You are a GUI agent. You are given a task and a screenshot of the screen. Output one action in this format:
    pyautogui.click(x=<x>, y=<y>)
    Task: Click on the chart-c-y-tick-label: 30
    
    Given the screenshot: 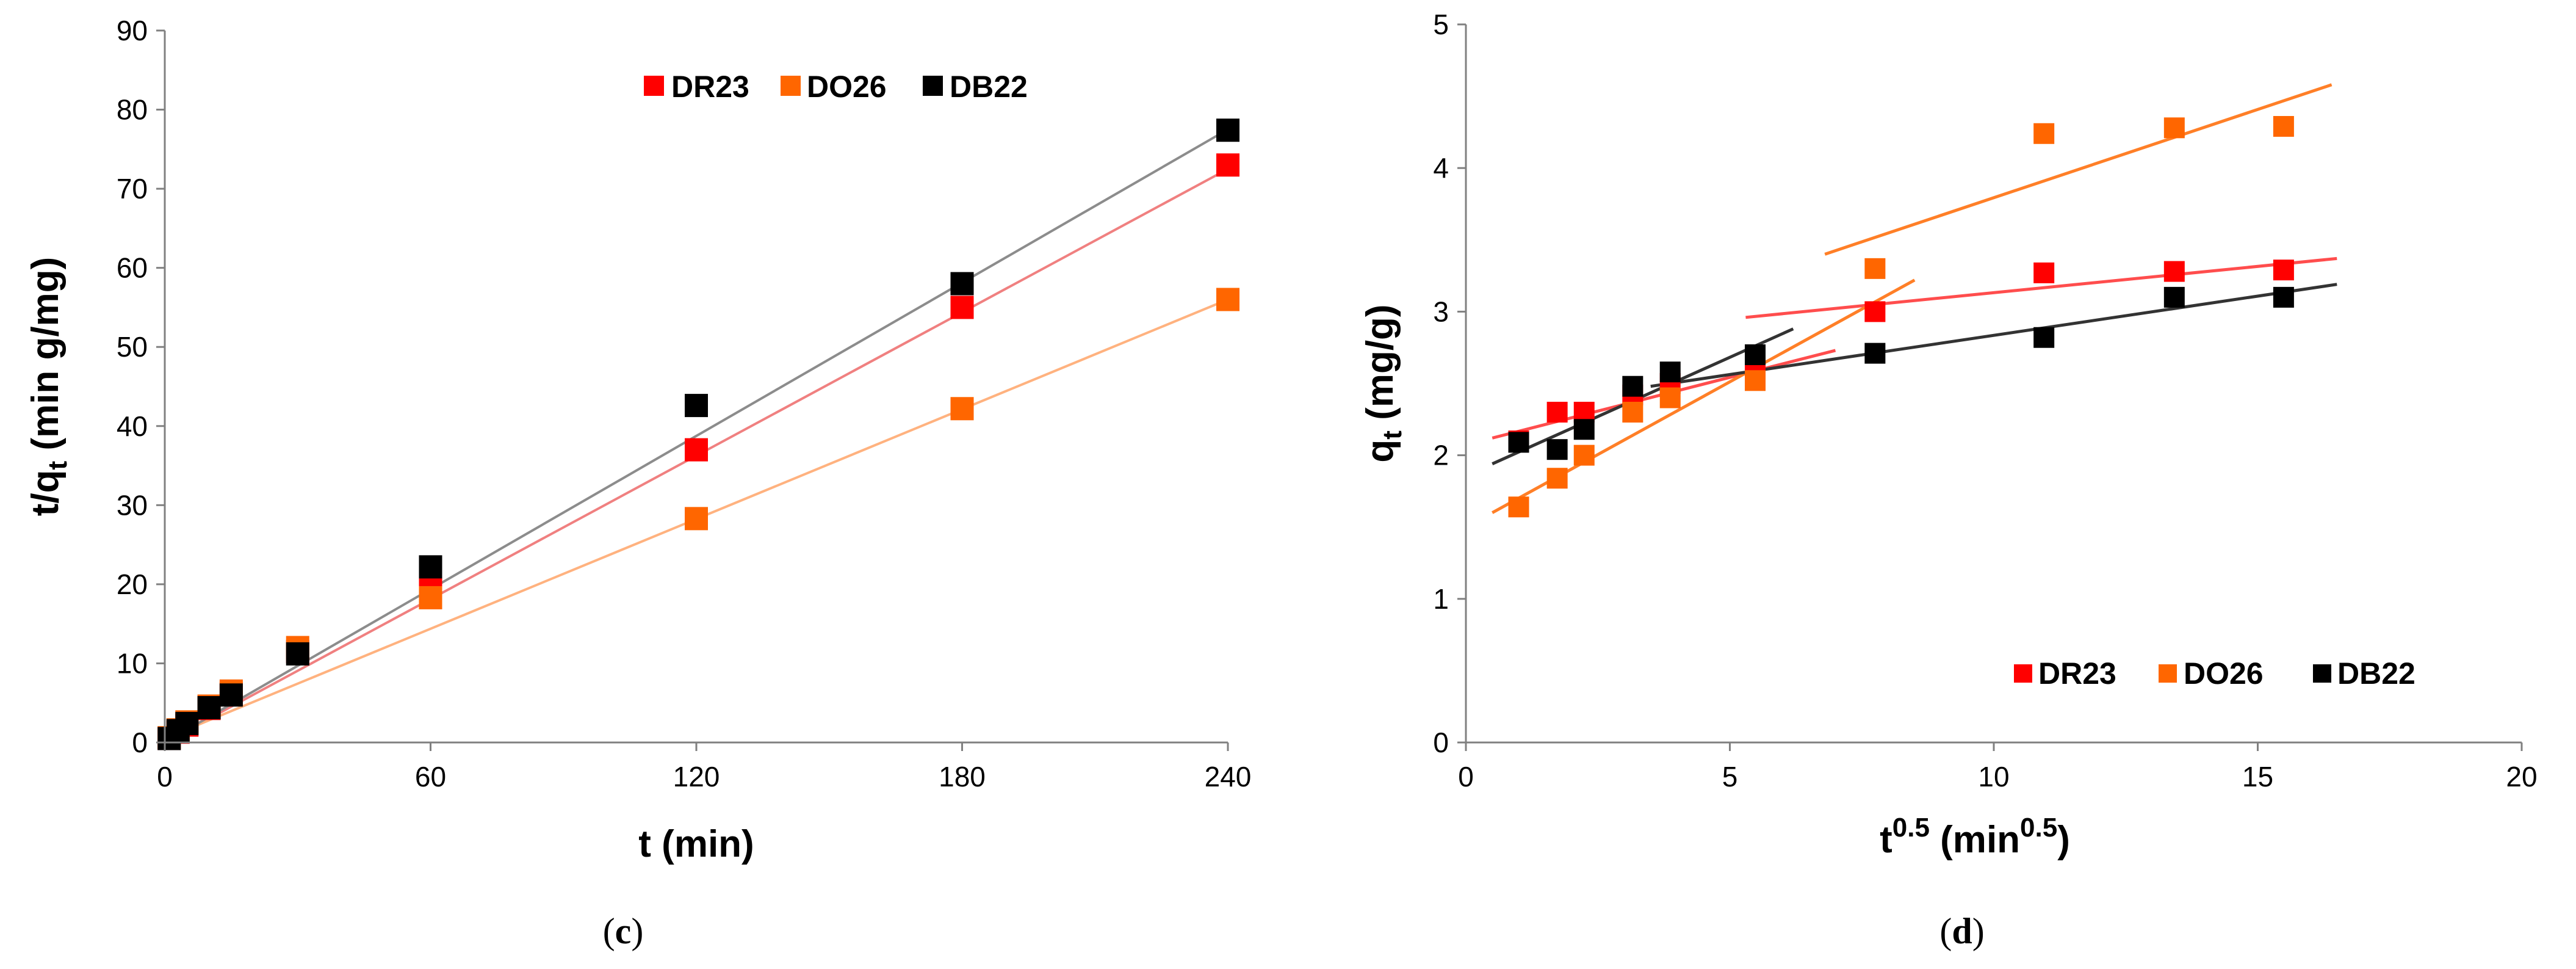 What is the action you would take?
    pyautogui.click(x=132, y=505)
    